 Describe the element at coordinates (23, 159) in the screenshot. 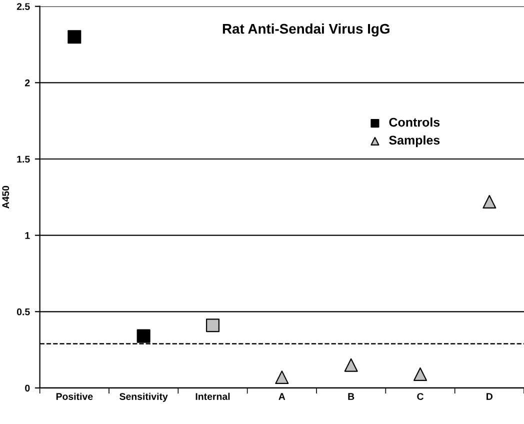

I see `y-tick-label: 1.5` at that location.